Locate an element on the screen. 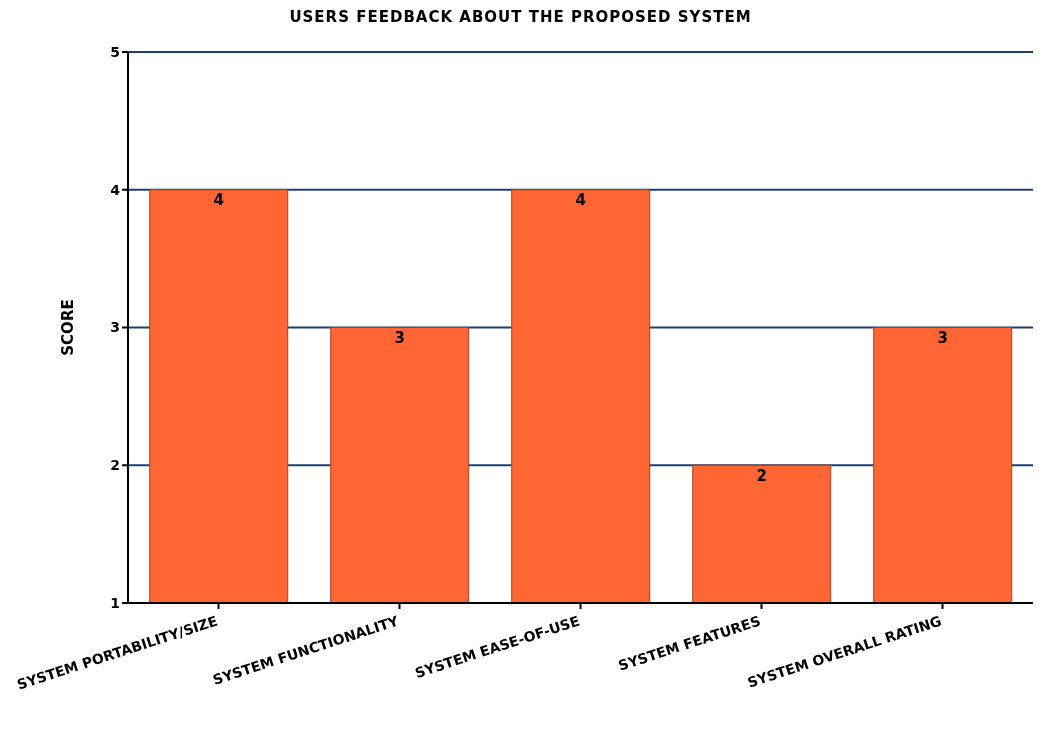  y-tick-label: 4 is located at coordinates (115, 189).